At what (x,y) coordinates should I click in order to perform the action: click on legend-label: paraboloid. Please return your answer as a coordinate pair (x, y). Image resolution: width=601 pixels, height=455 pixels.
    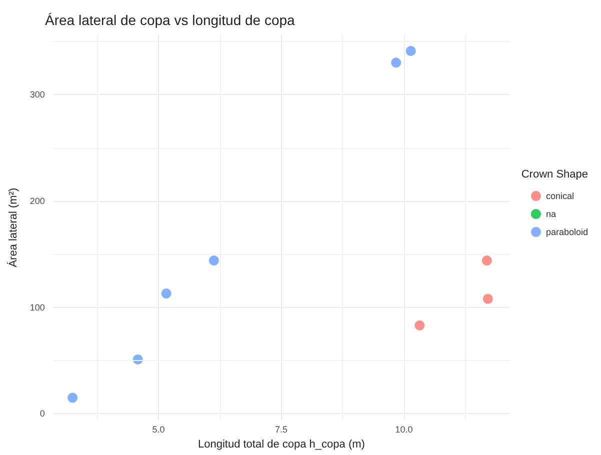
    Looking at the image, I should click on (567, 232).